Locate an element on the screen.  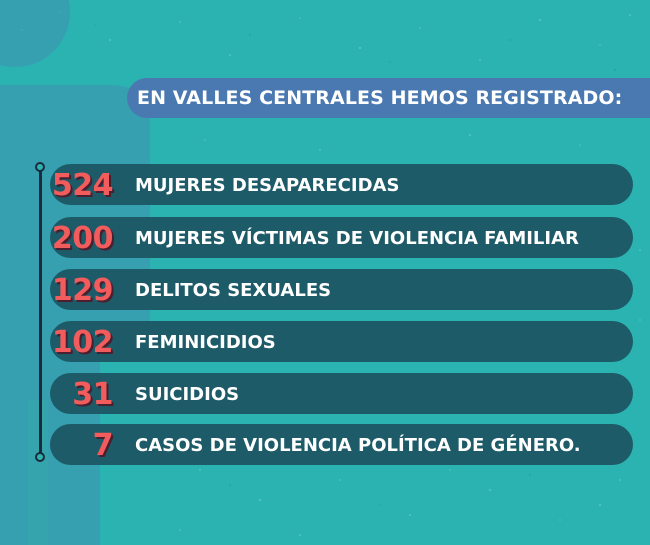
header-title: EN VALLES CENTRALES HEMOS REGISTRADO: is located at coordinates (380, 98).